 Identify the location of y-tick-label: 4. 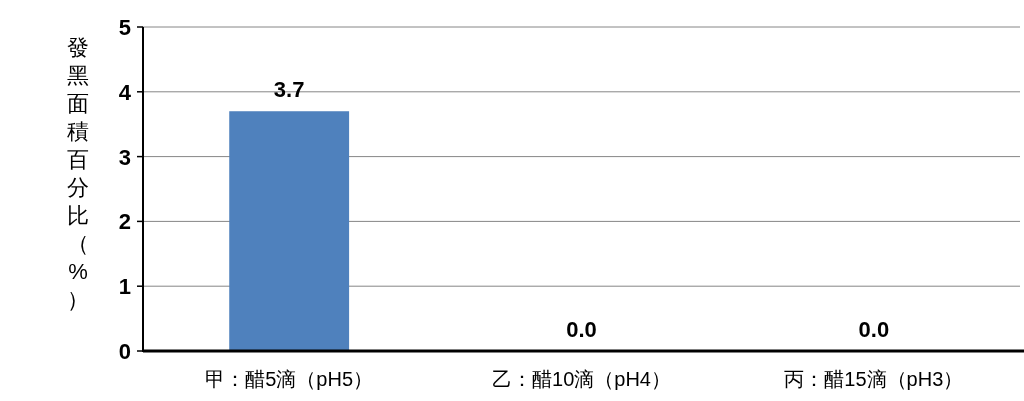
(125, 92).